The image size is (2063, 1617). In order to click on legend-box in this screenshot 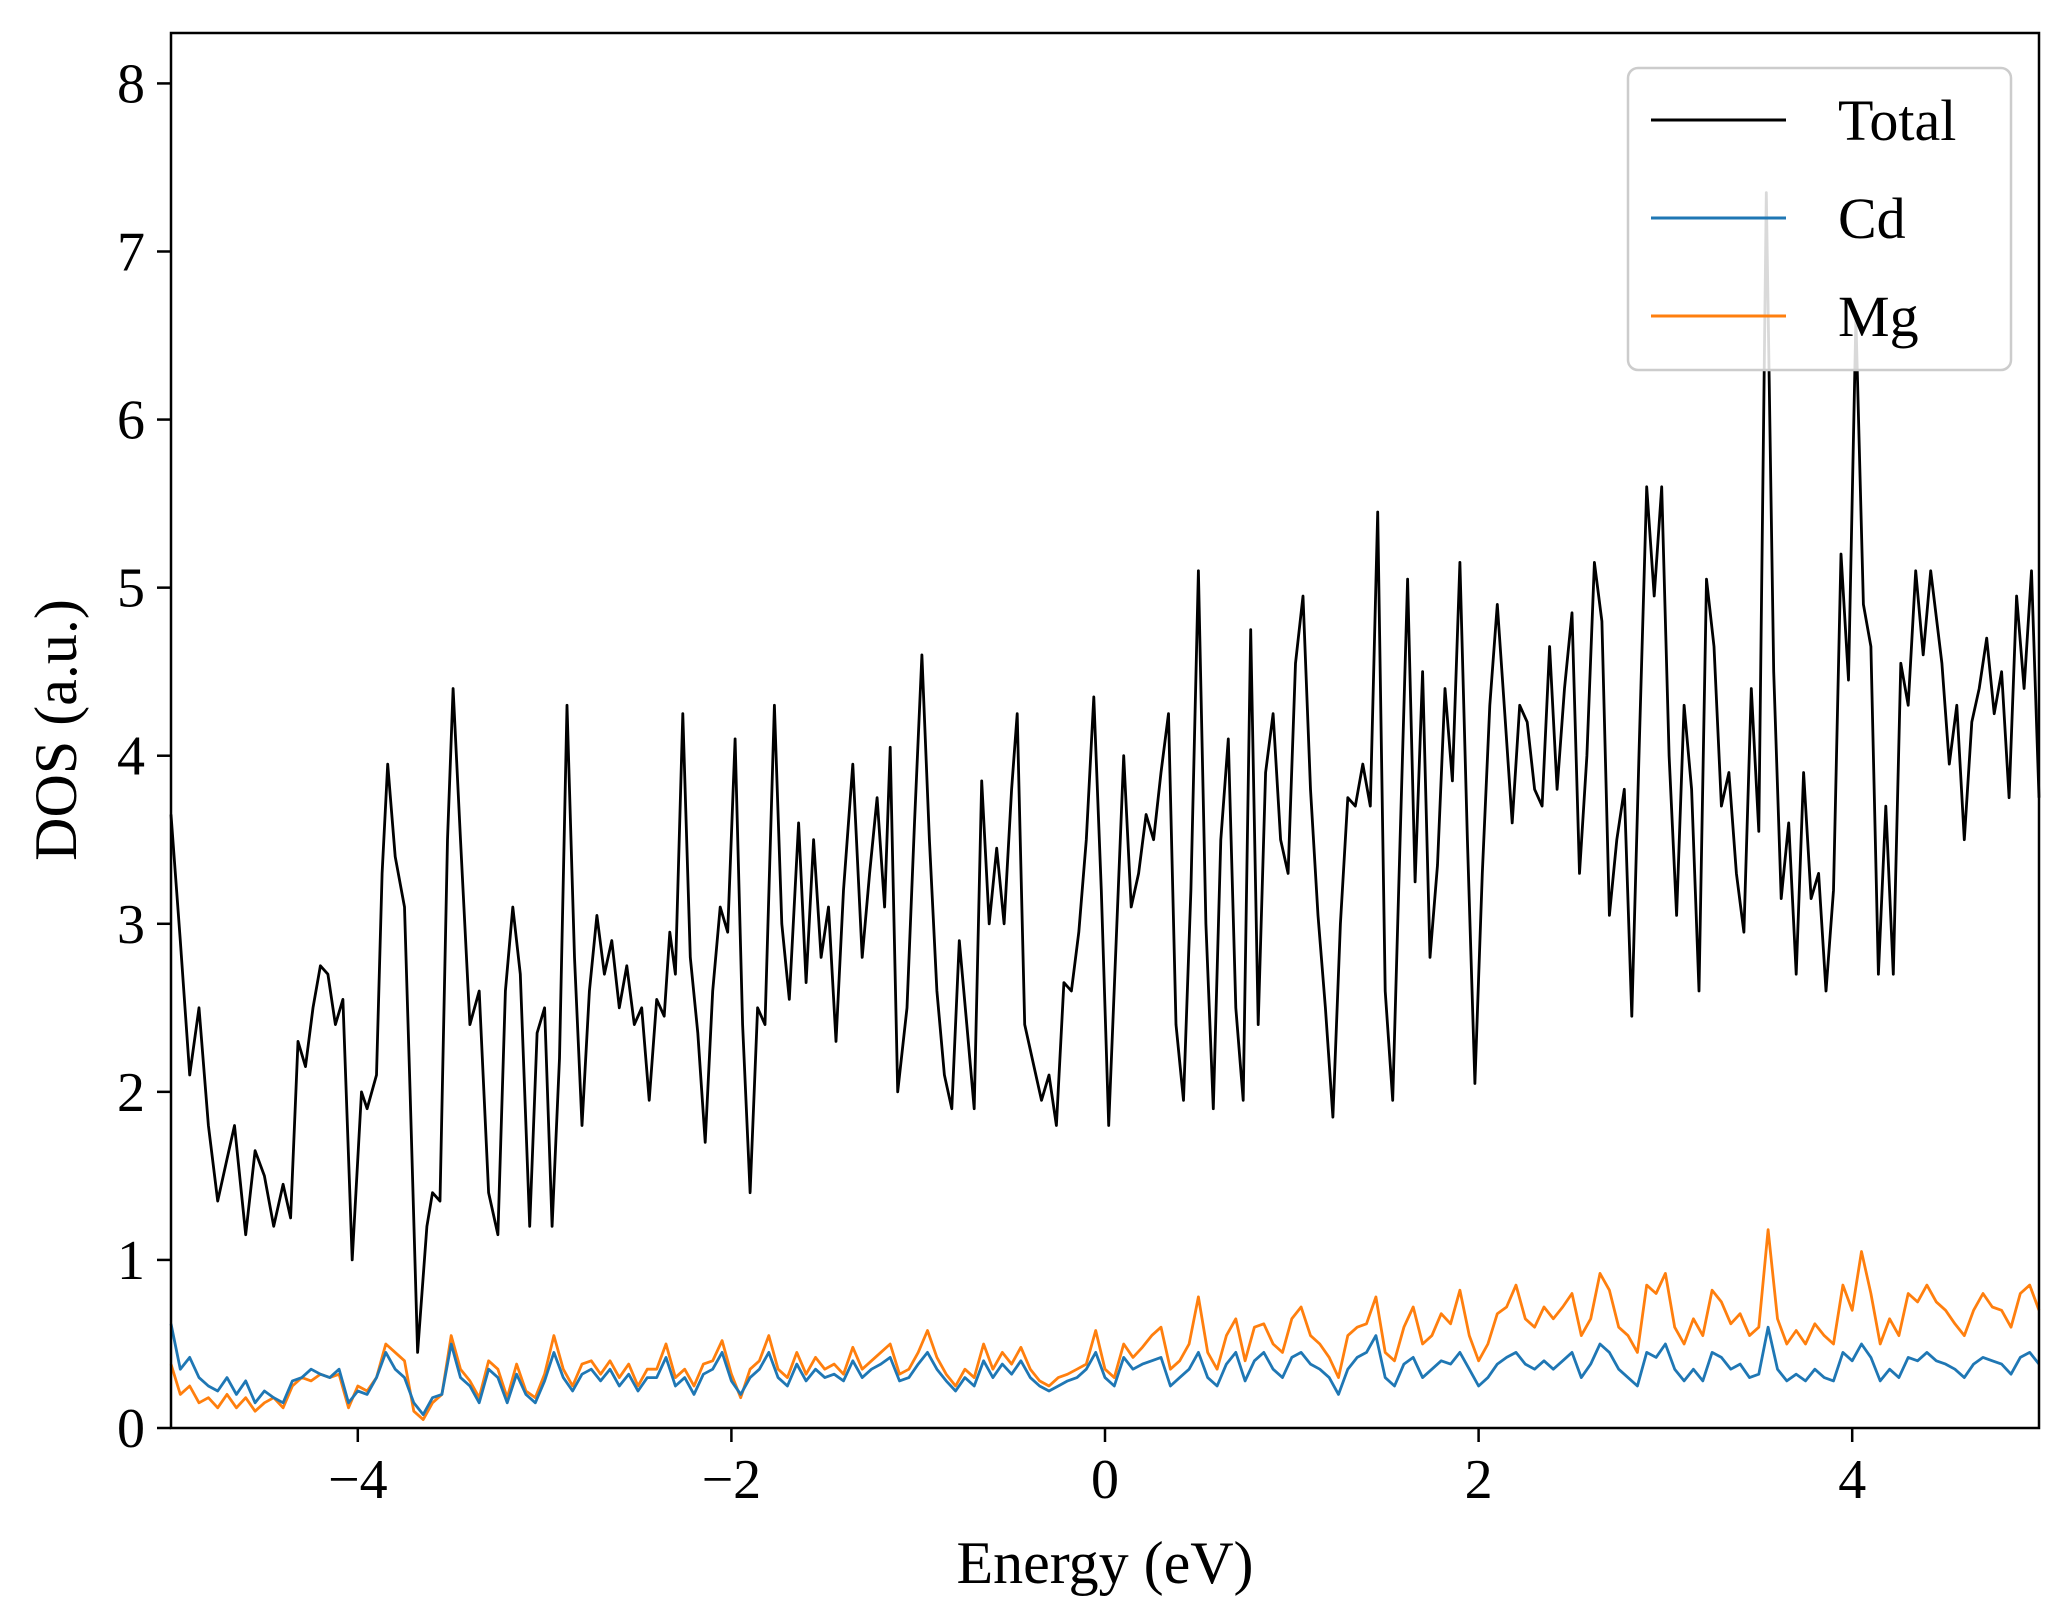, I will do `click(1819, 219)`.